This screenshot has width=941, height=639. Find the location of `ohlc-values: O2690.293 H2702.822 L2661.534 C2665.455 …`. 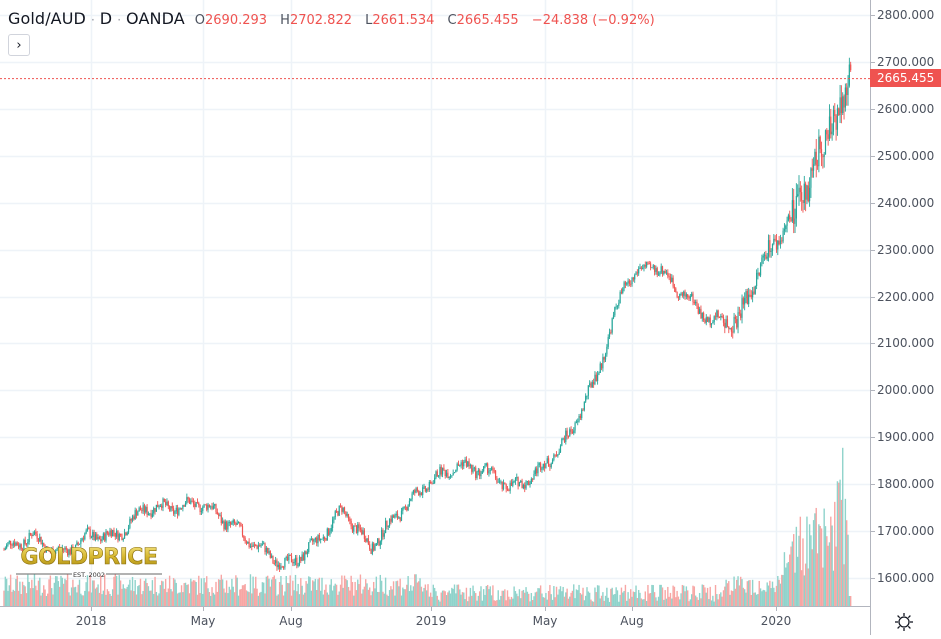

ohlc-values: O2690.293 H2702.822 L2661.534 C2665.455 … is located at coordinates (429, 20).